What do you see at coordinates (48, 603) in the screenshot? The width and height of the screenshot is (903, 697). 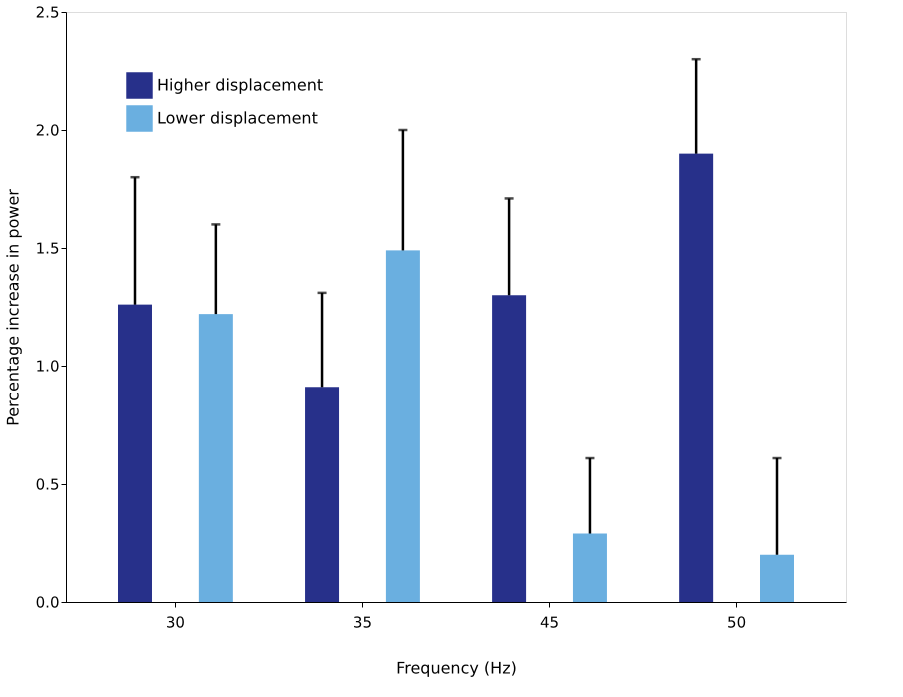 I see `y-tick-label: 0.0` at bounding box center [48, 603].